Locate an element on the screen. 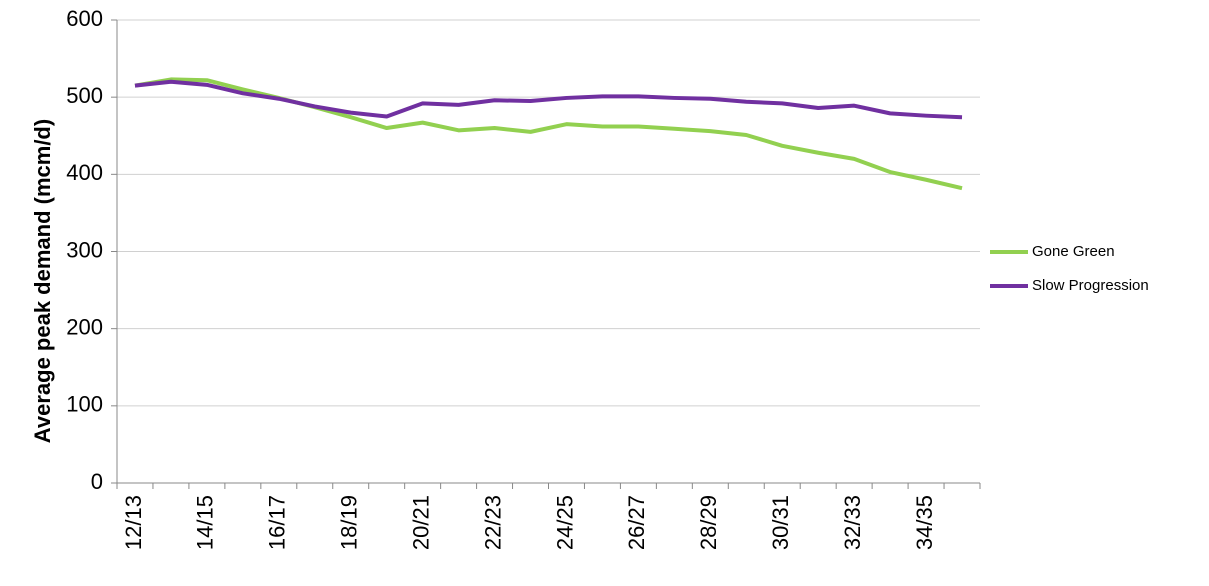 The image size is (1209, 586). y-tick-label: 600 is located at coordinates (84, 18).